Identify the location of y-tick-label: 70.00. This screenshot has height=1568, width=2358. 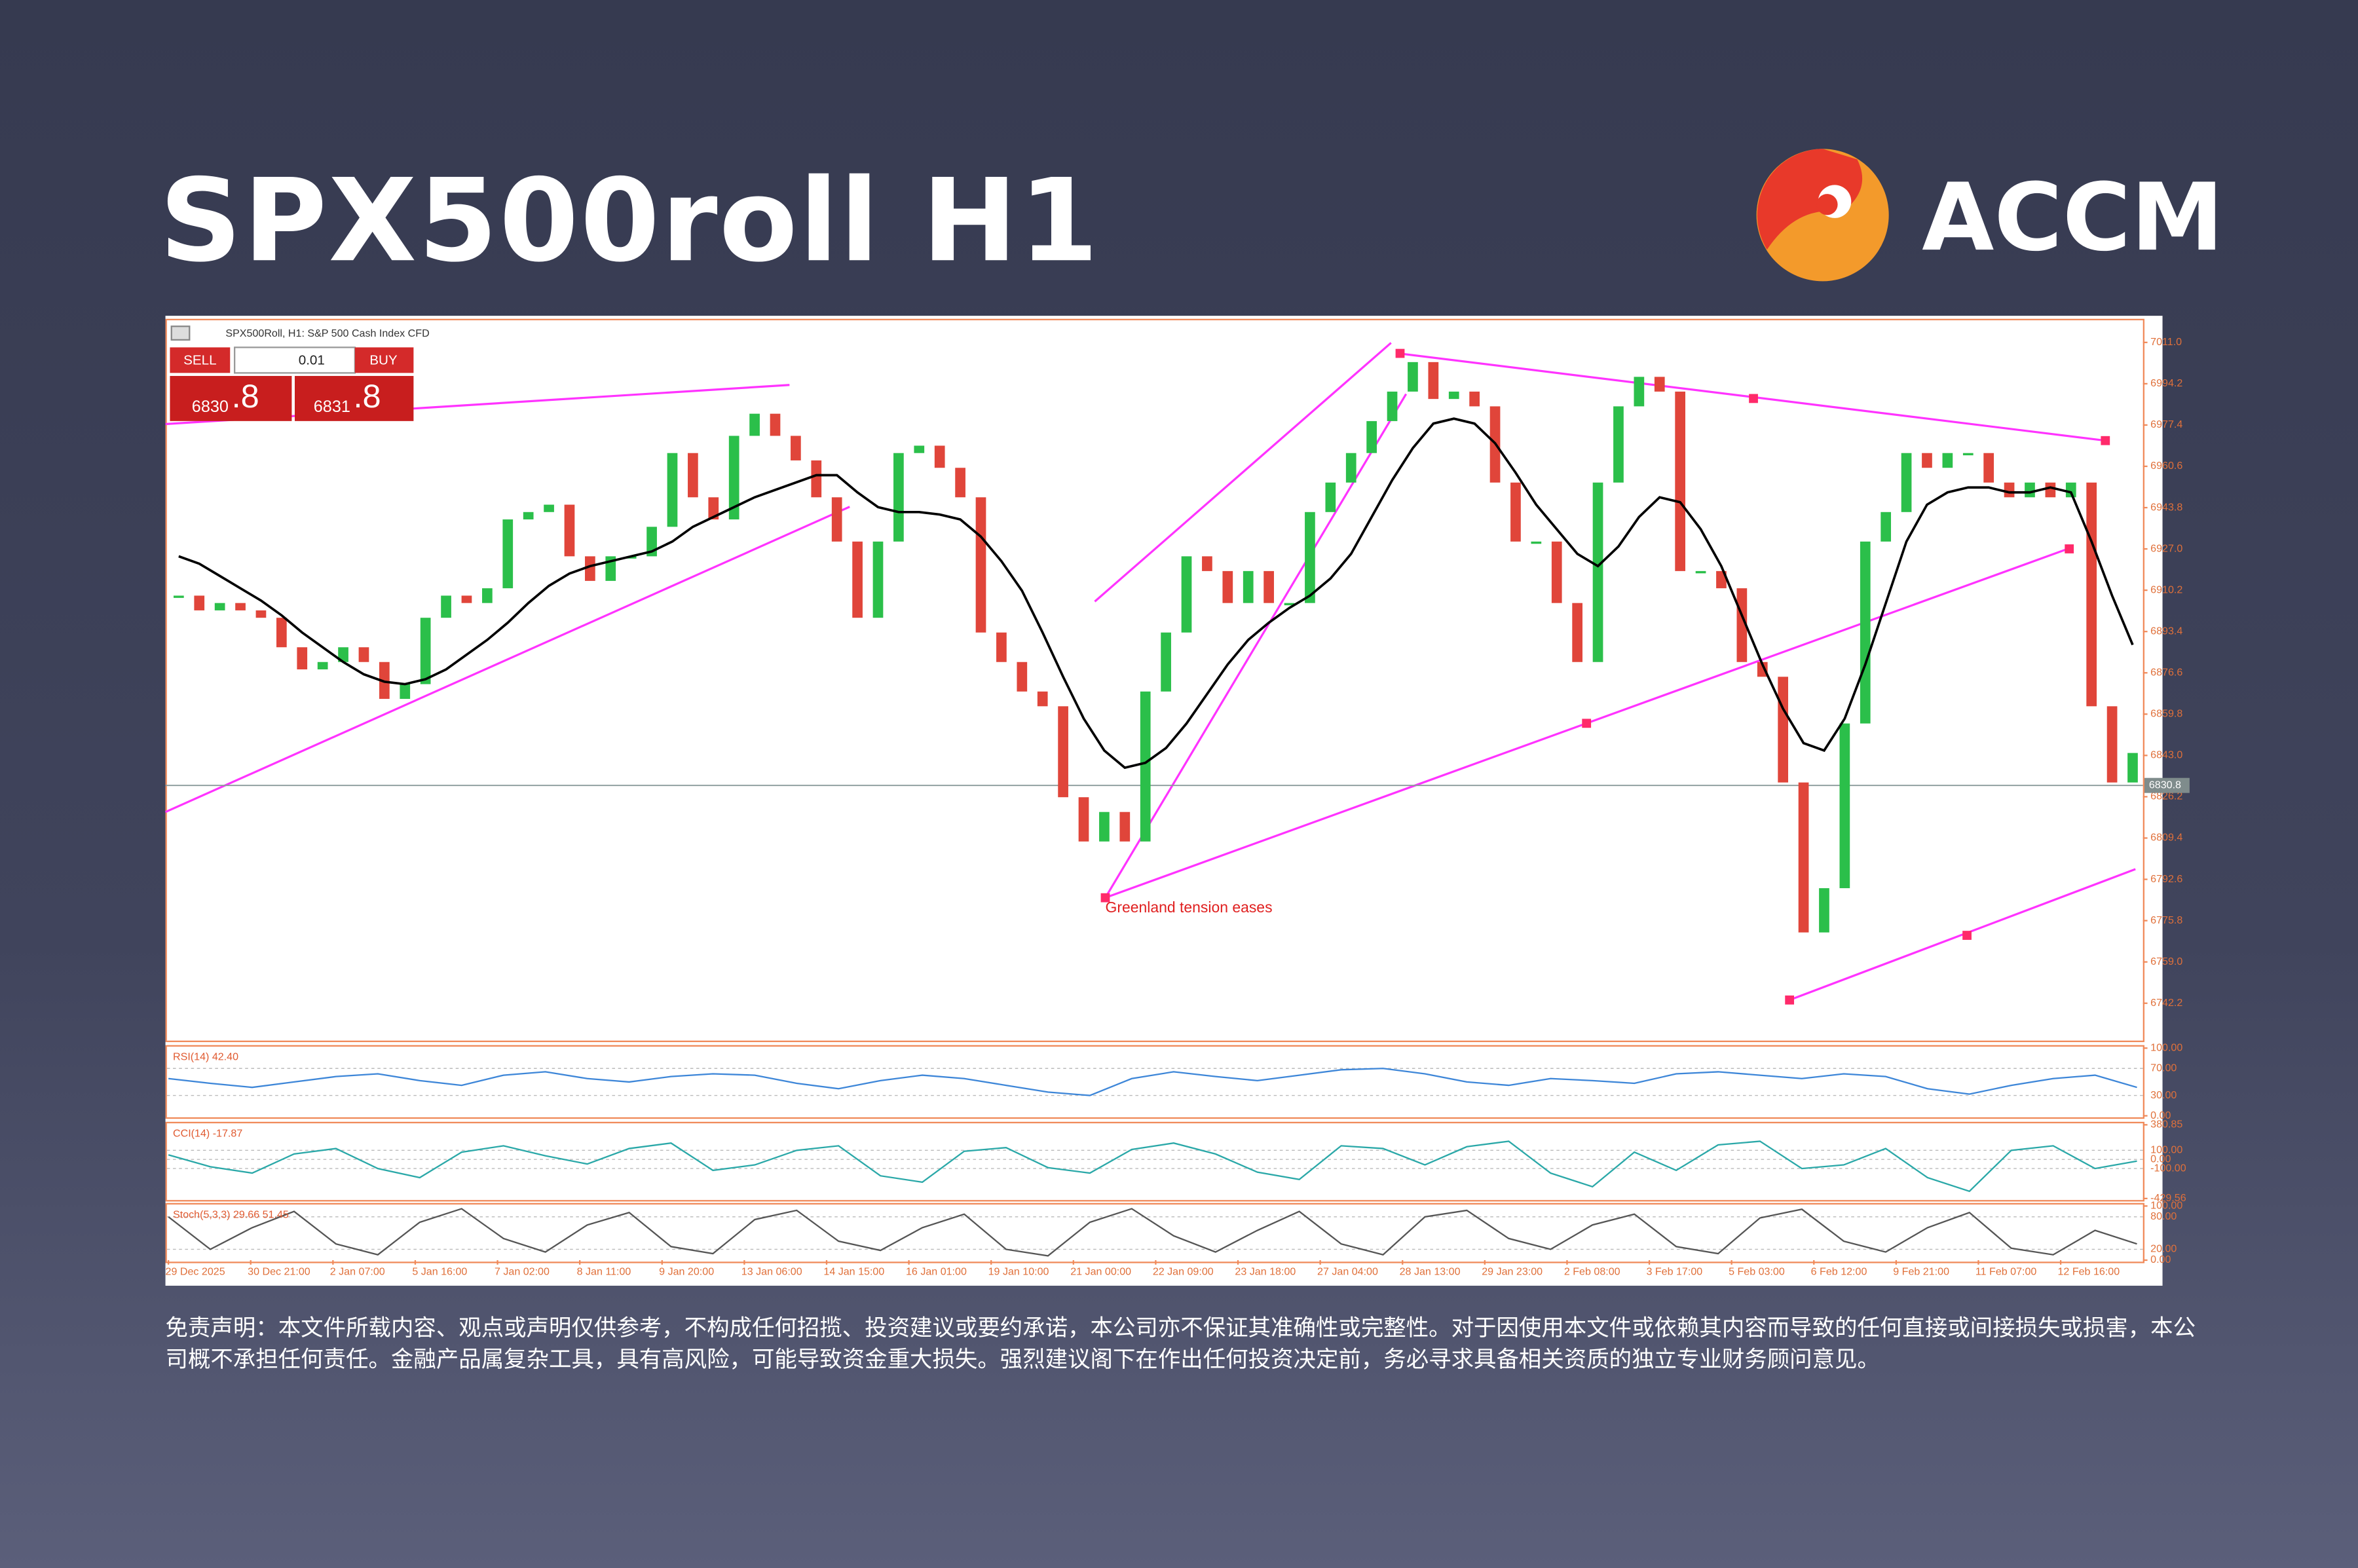
(2163, 1068).